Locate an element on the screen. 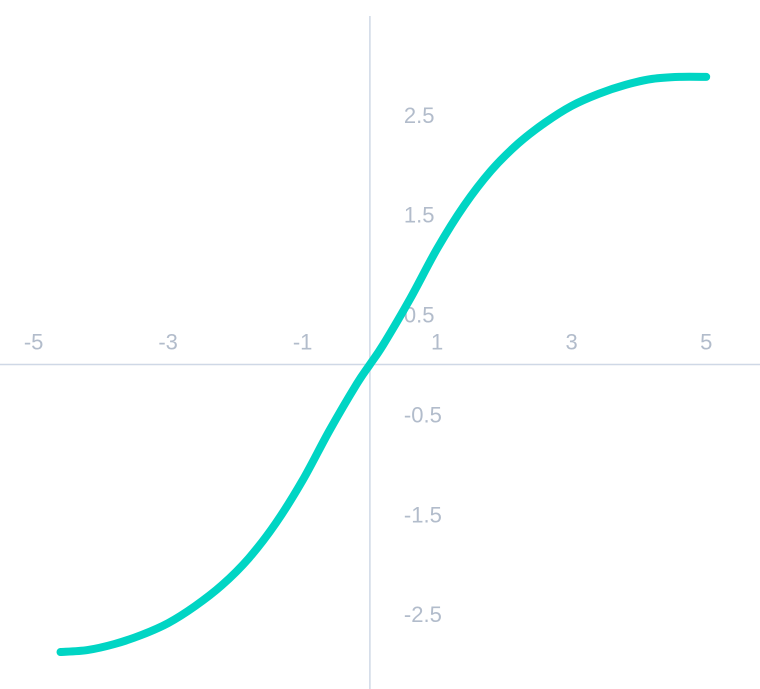  y-tick-label: 1.5 is located at coordinates (419, 215).